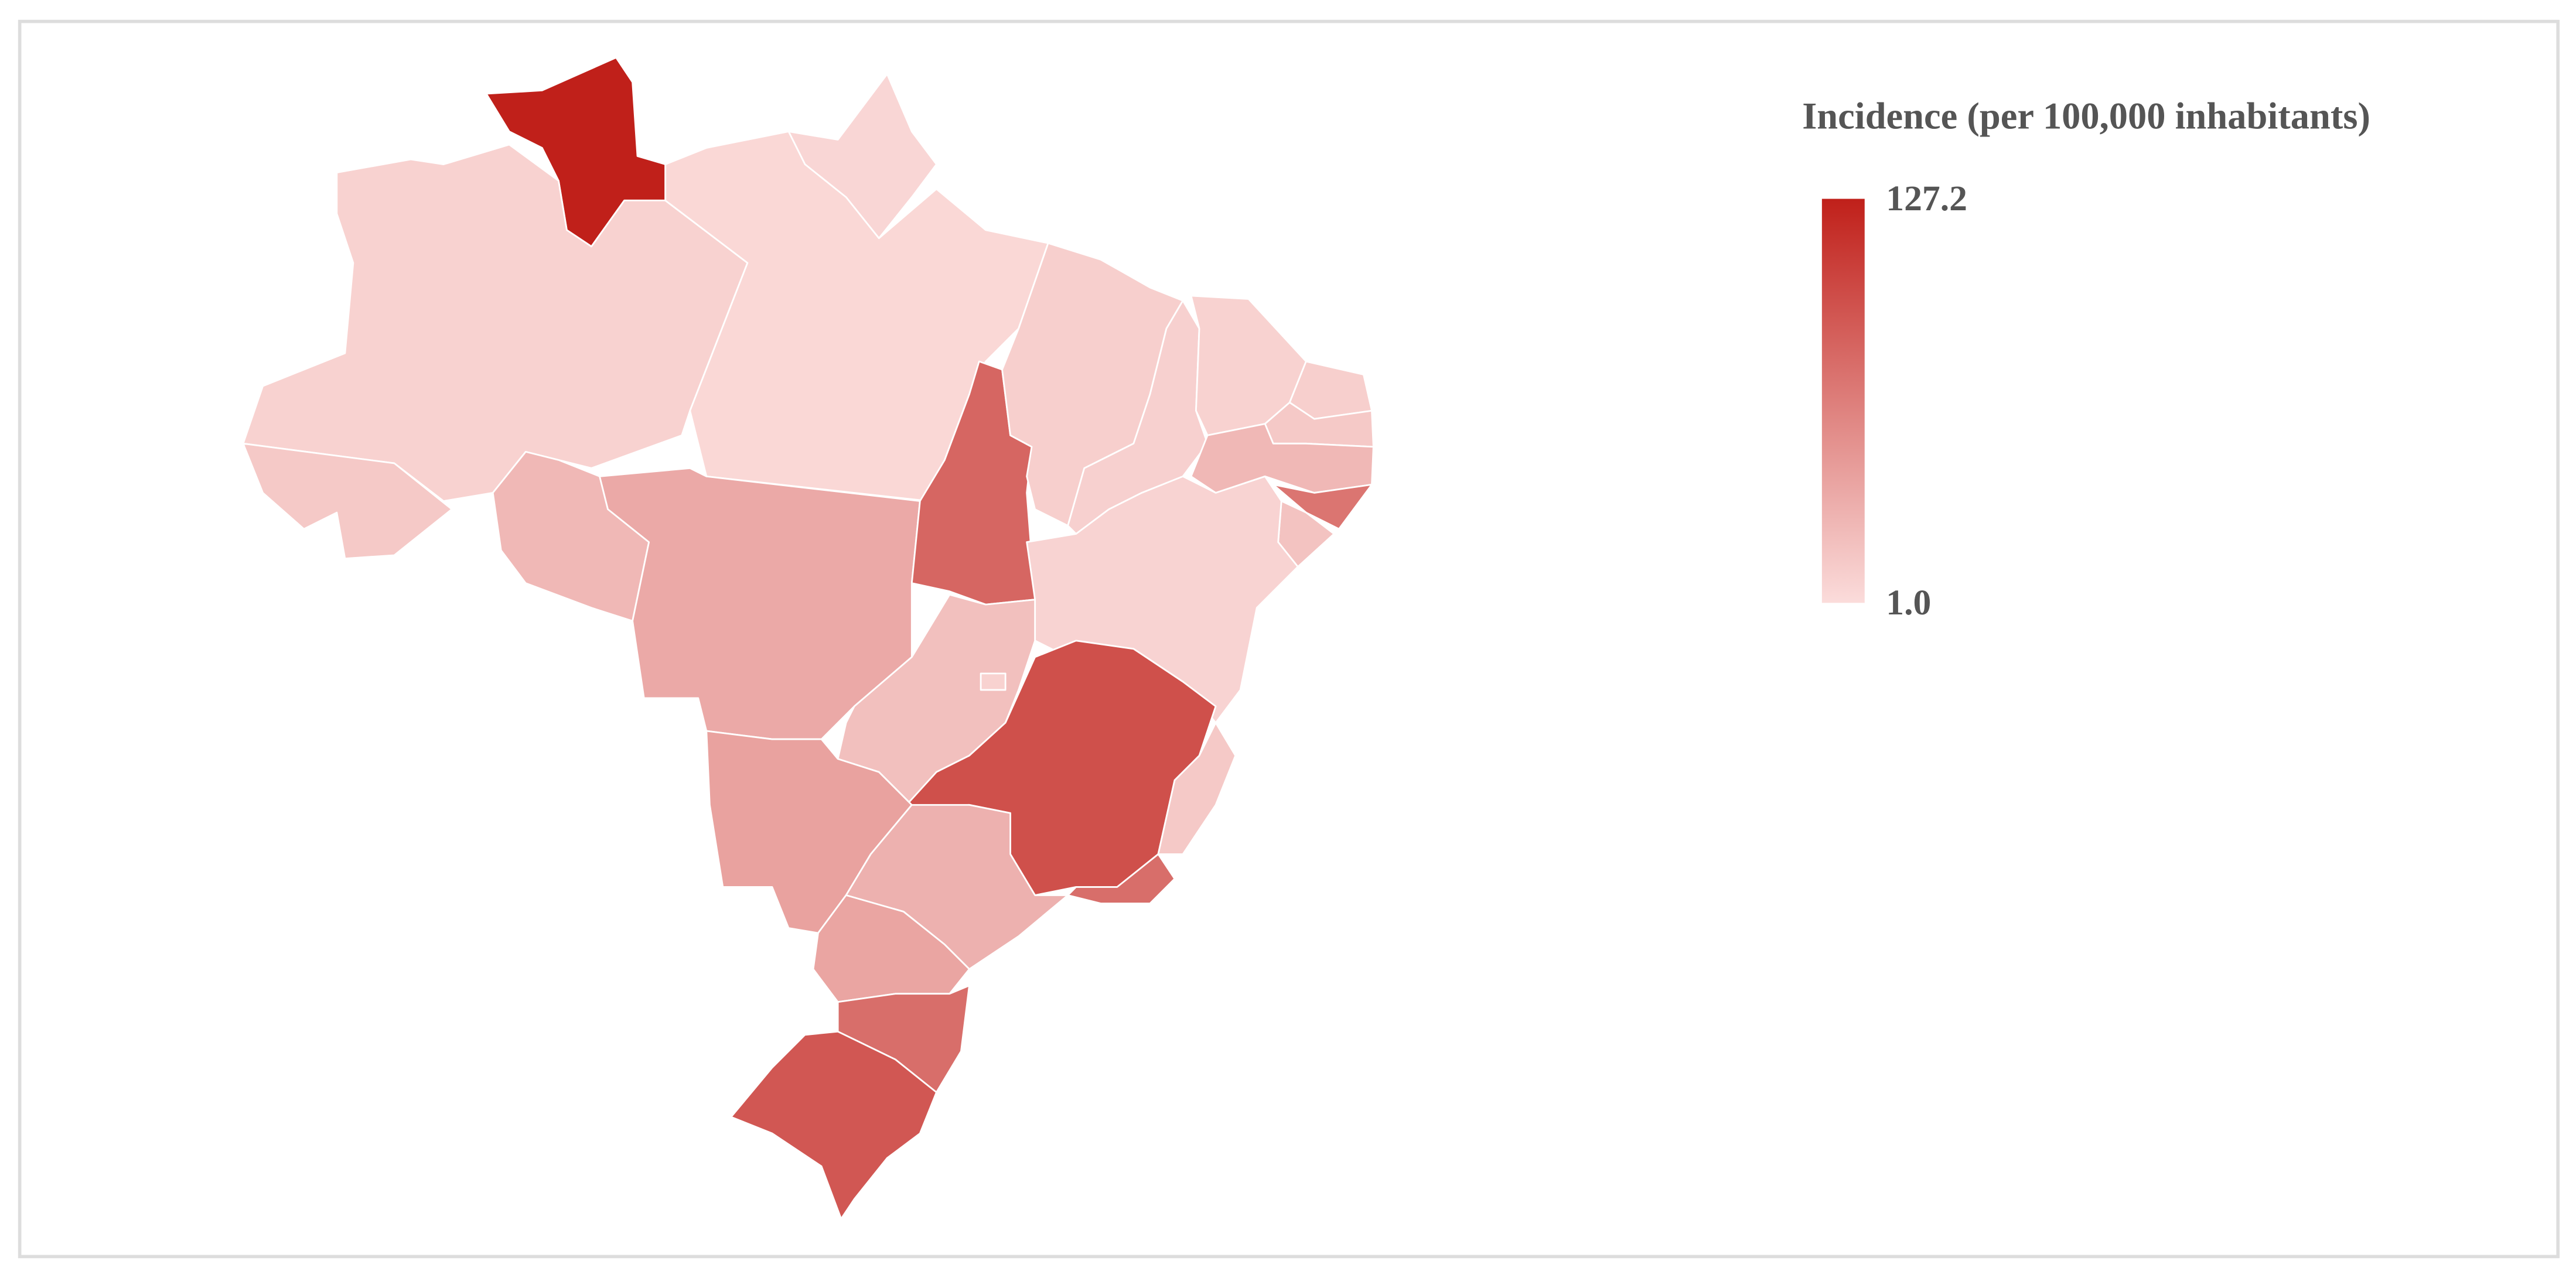 Image resolution: width=2576 pixels, height=1278 pixels. I want to click on legend-tick-label: 127.2, so click(1926, 198).